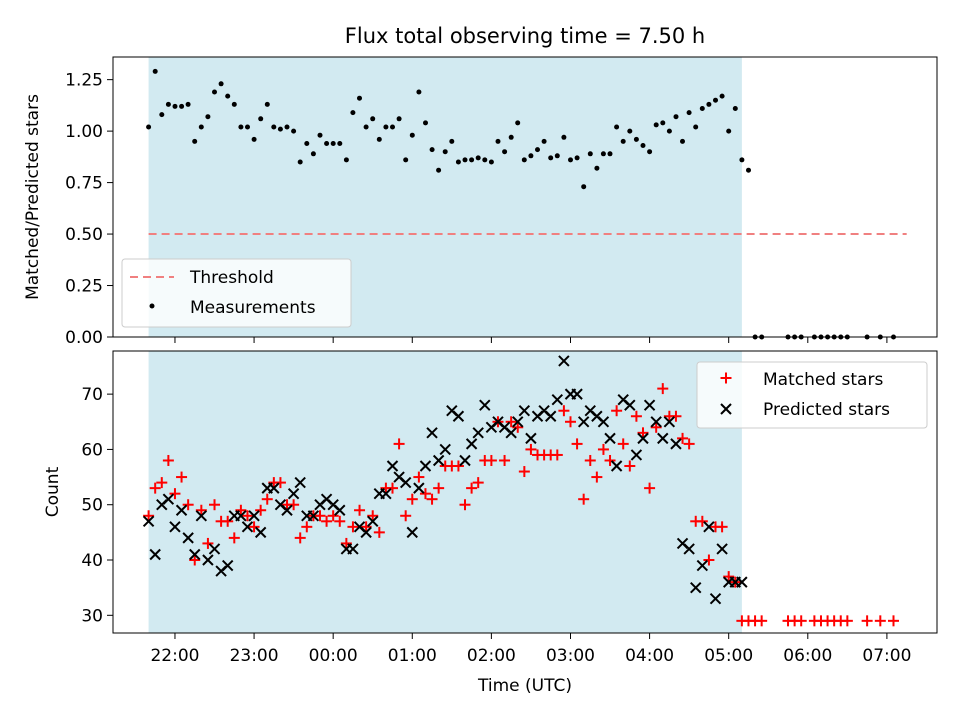  Describe the element at coordinates (236, 293) in the screenshot. I see `top-legend: Threshold Measurements` at that location.